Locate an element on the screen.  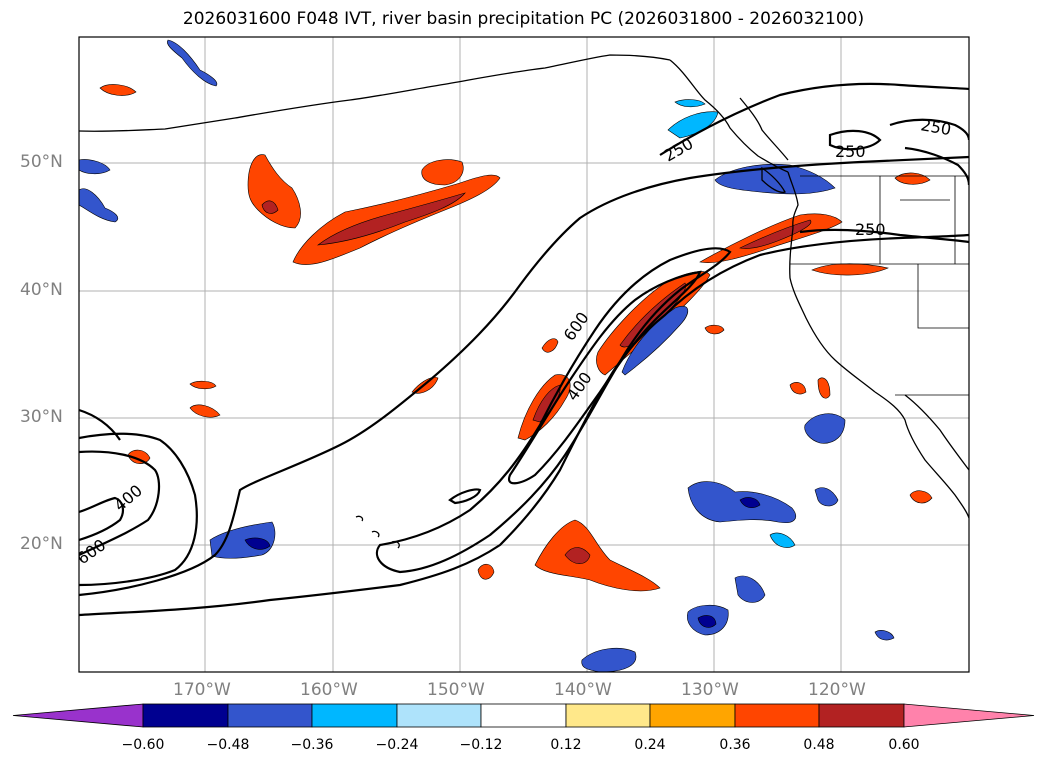
ivt-contour-250-island is located at coordinates (465, 496).